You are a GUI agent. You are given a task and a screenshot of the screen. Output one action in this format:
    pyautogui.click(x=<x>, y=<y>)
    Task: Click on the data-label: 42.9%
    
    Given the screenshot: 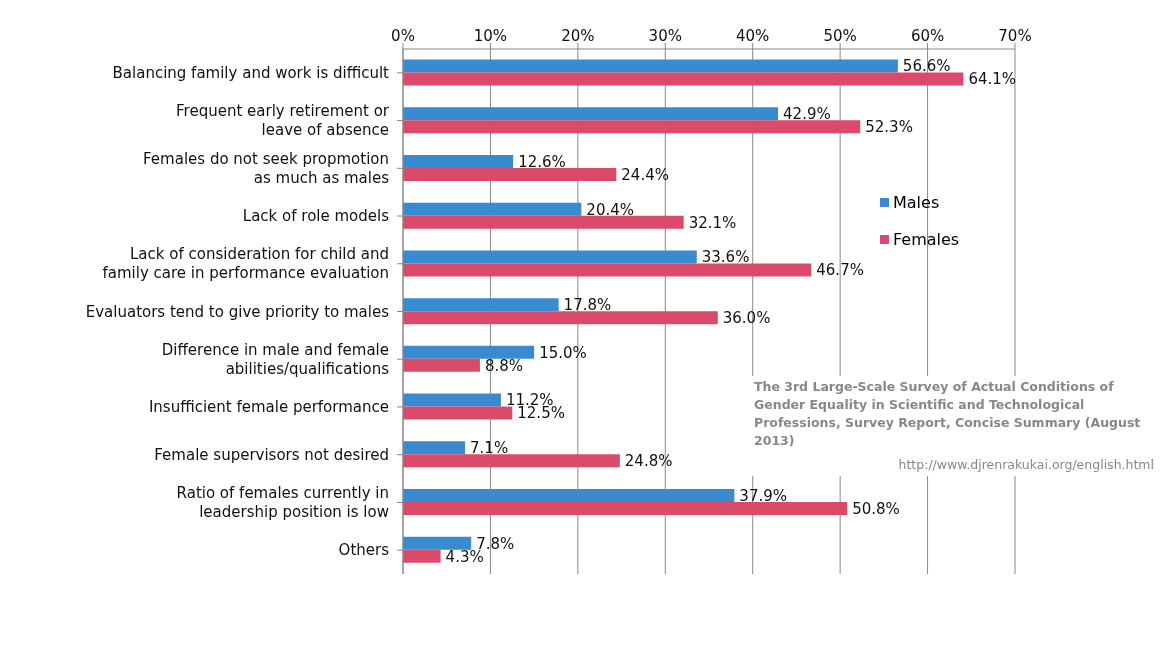 What is the action you would take?
    pyautogui.click(x=807, y=114)
    